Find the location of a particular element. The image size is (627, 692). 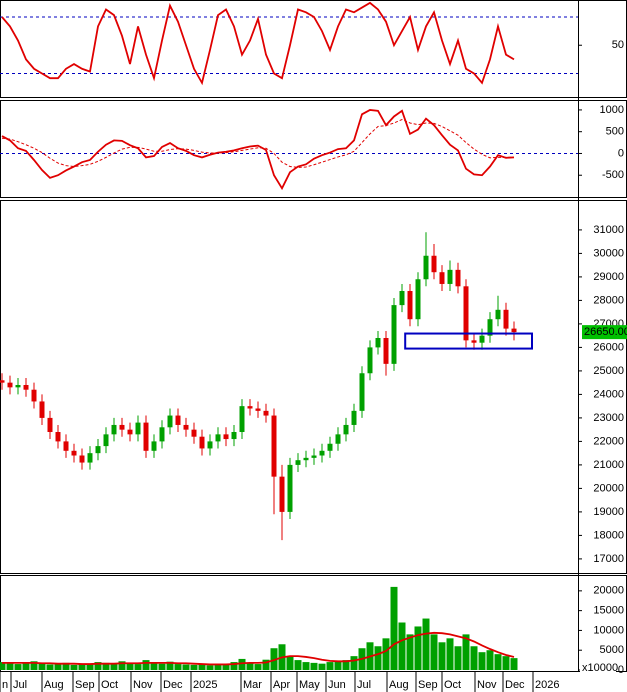

x-tick-label: Nov is located at coordinates (487, 685).